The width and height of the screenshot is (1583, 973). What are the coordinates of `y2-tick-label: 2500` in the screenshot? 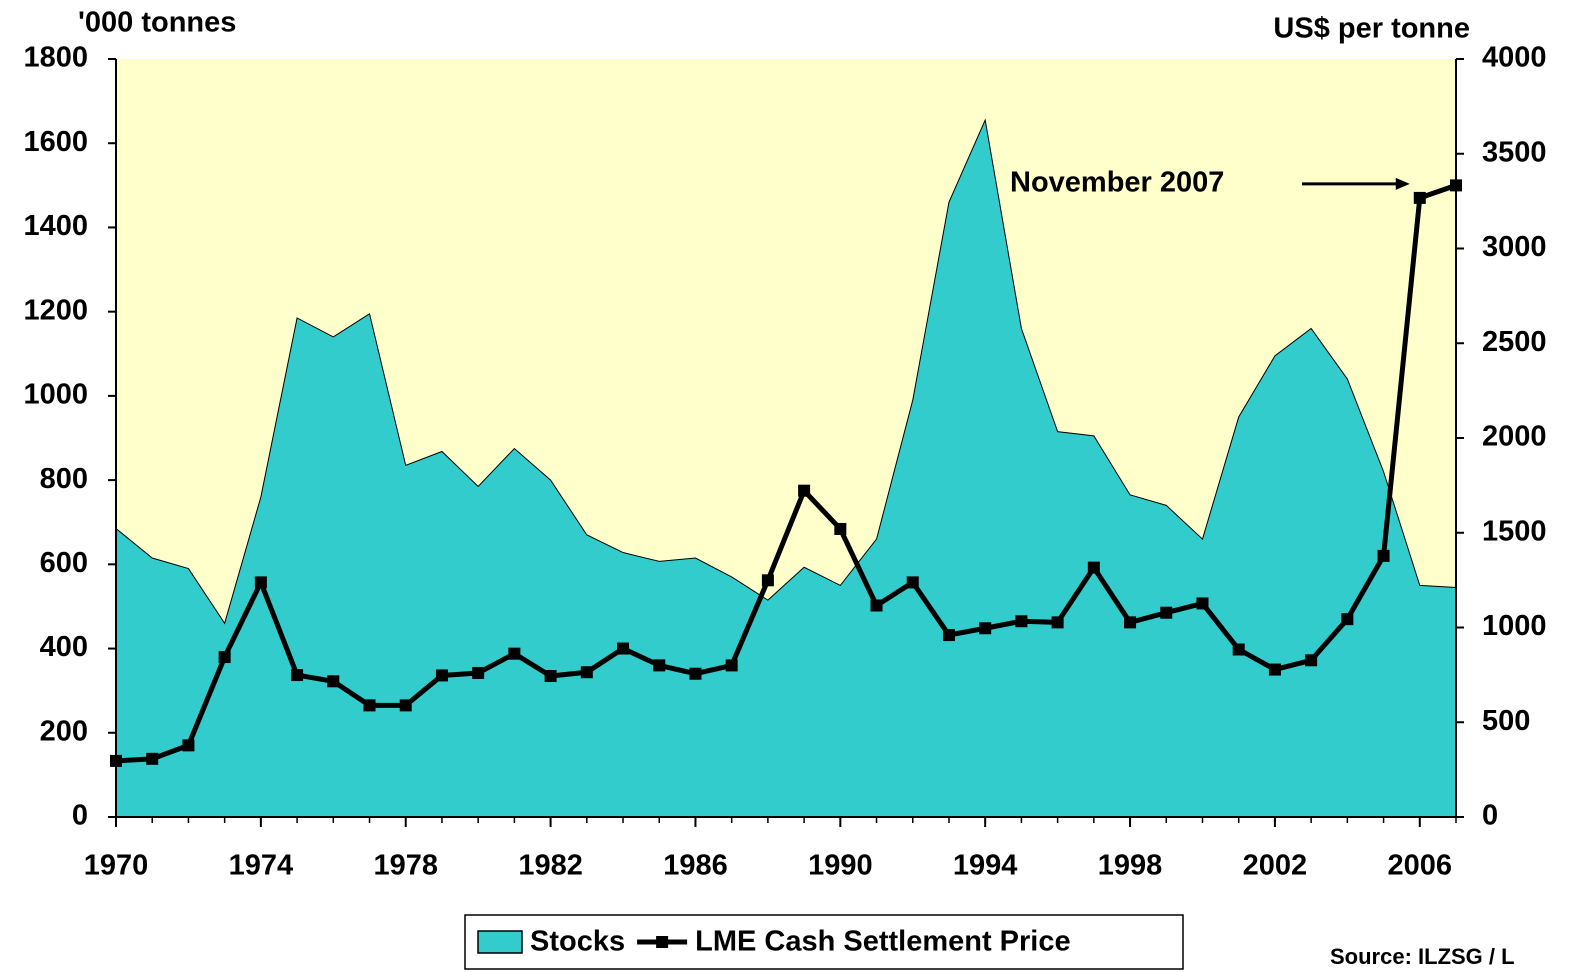 It's located at (1514, 342).